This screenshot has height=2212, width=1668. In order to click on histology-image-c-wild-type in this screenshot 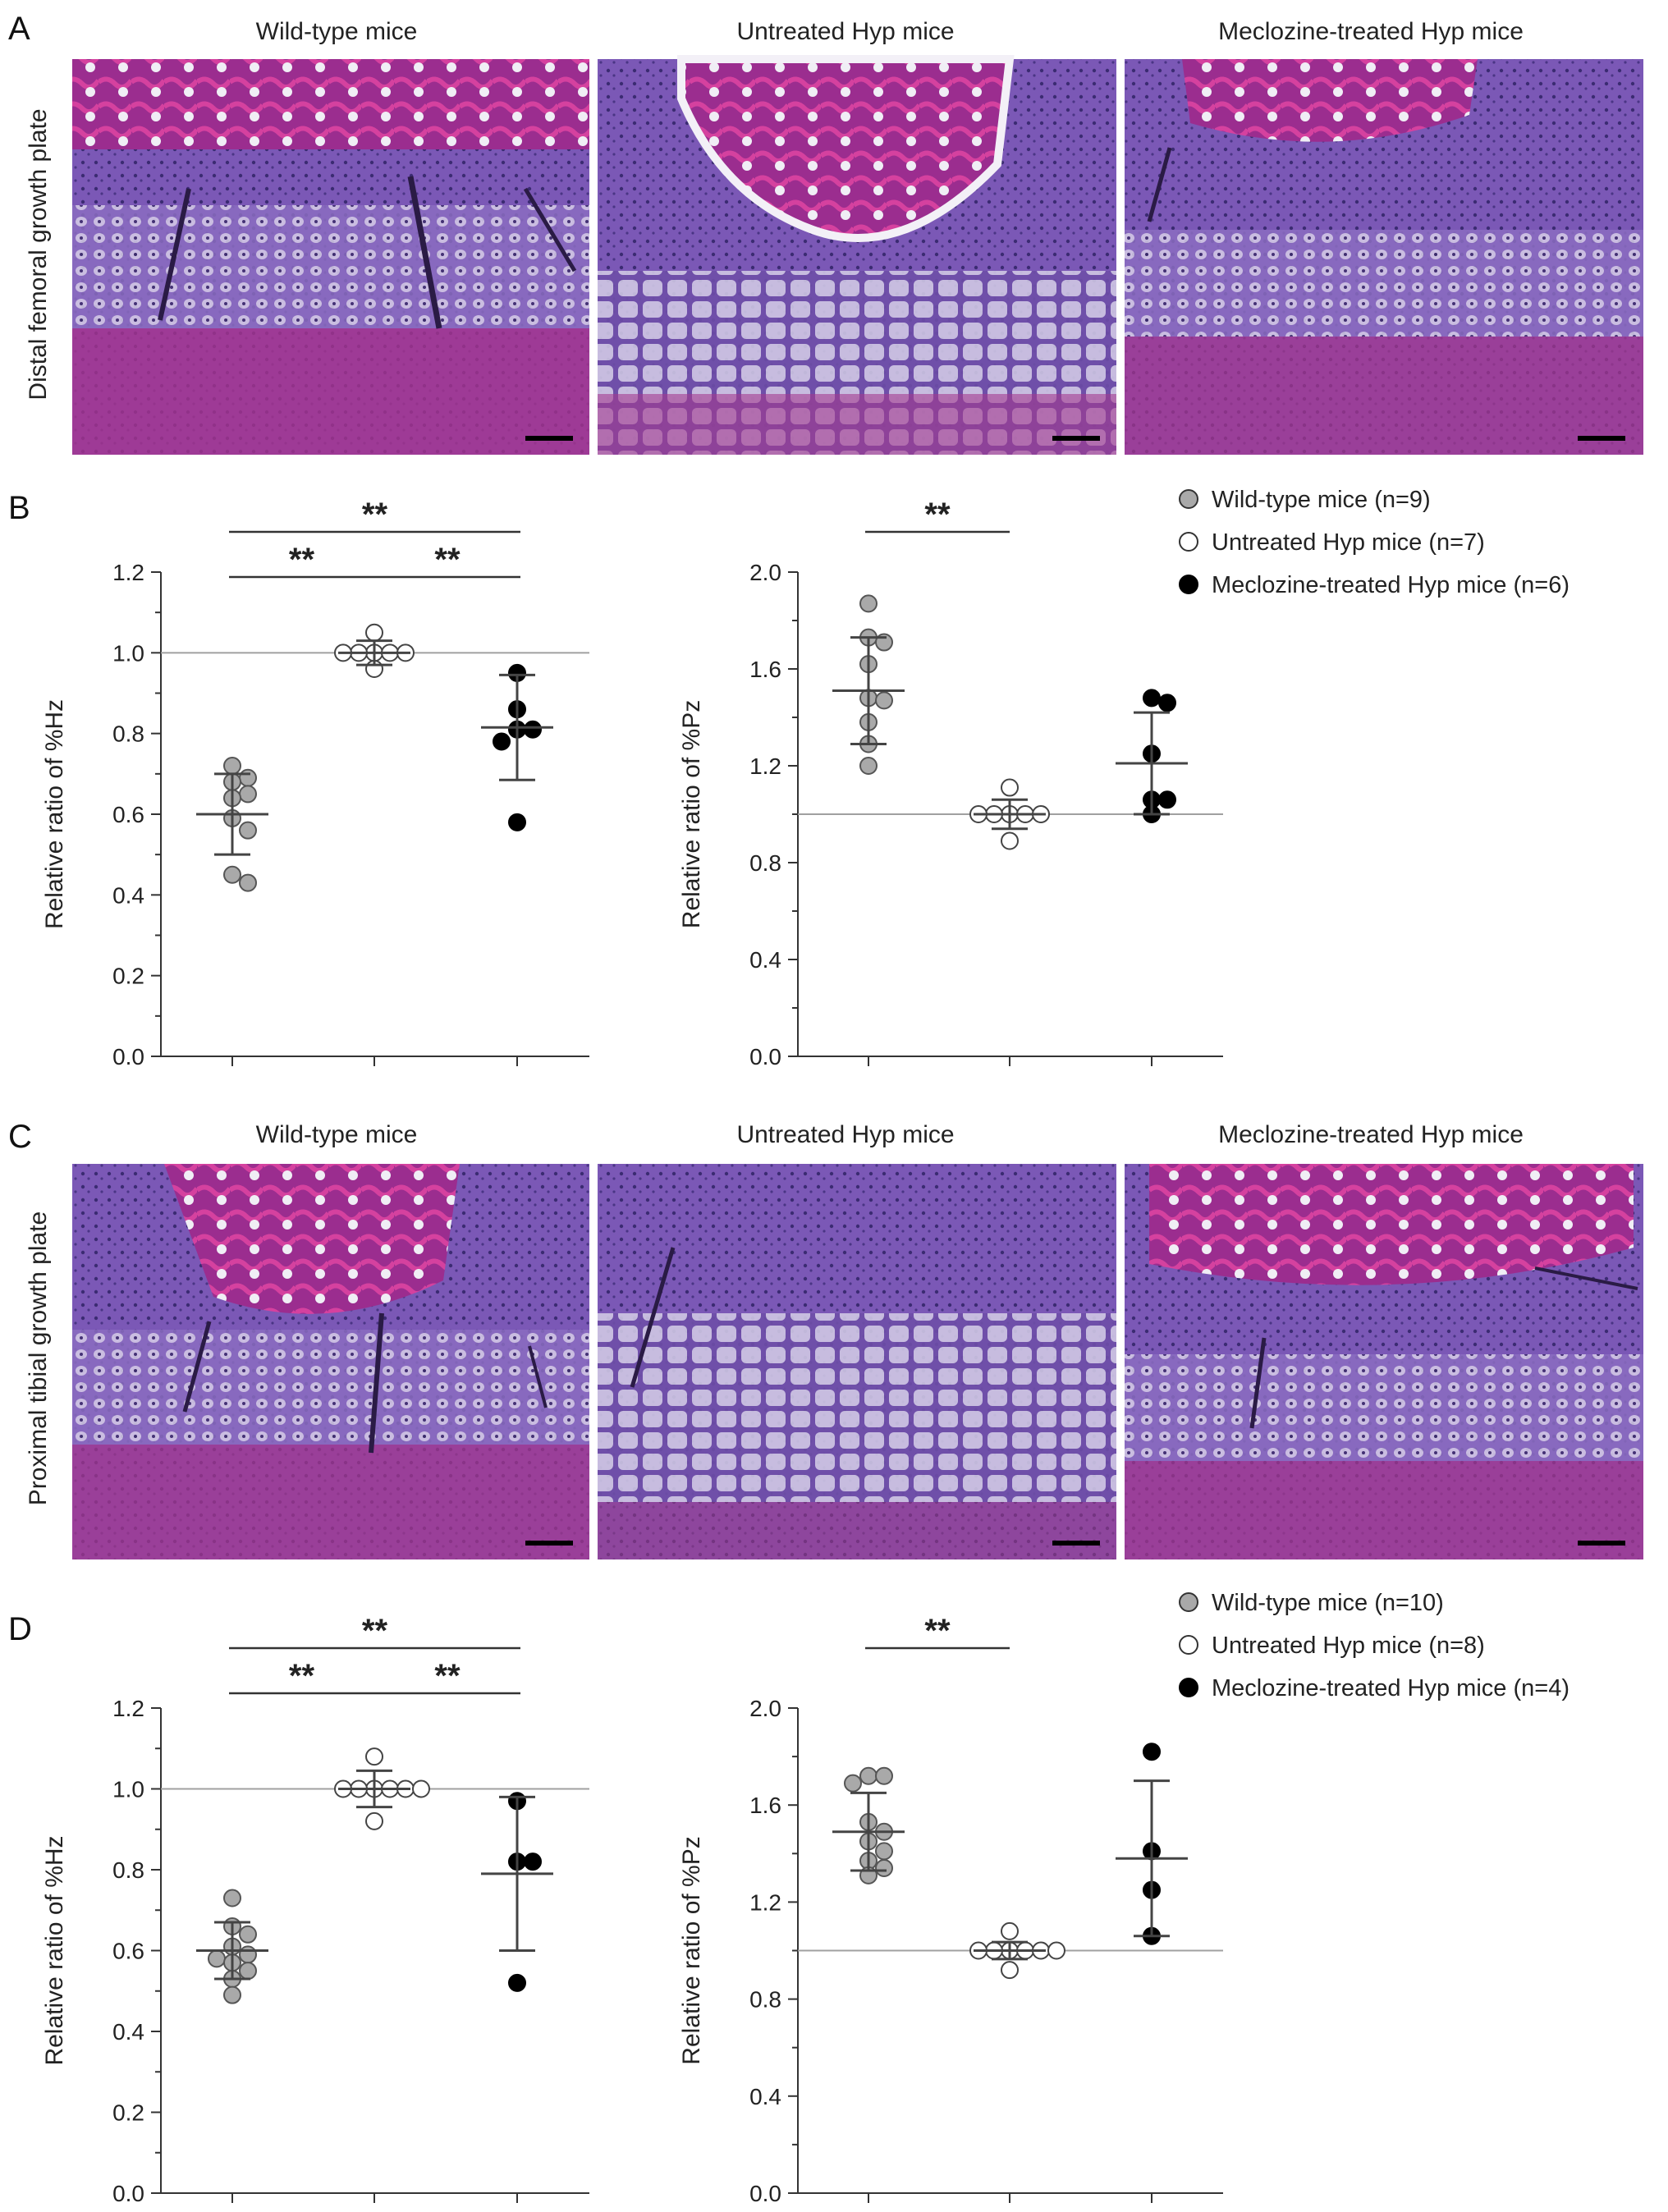, I will do `click(330, 1362)`.